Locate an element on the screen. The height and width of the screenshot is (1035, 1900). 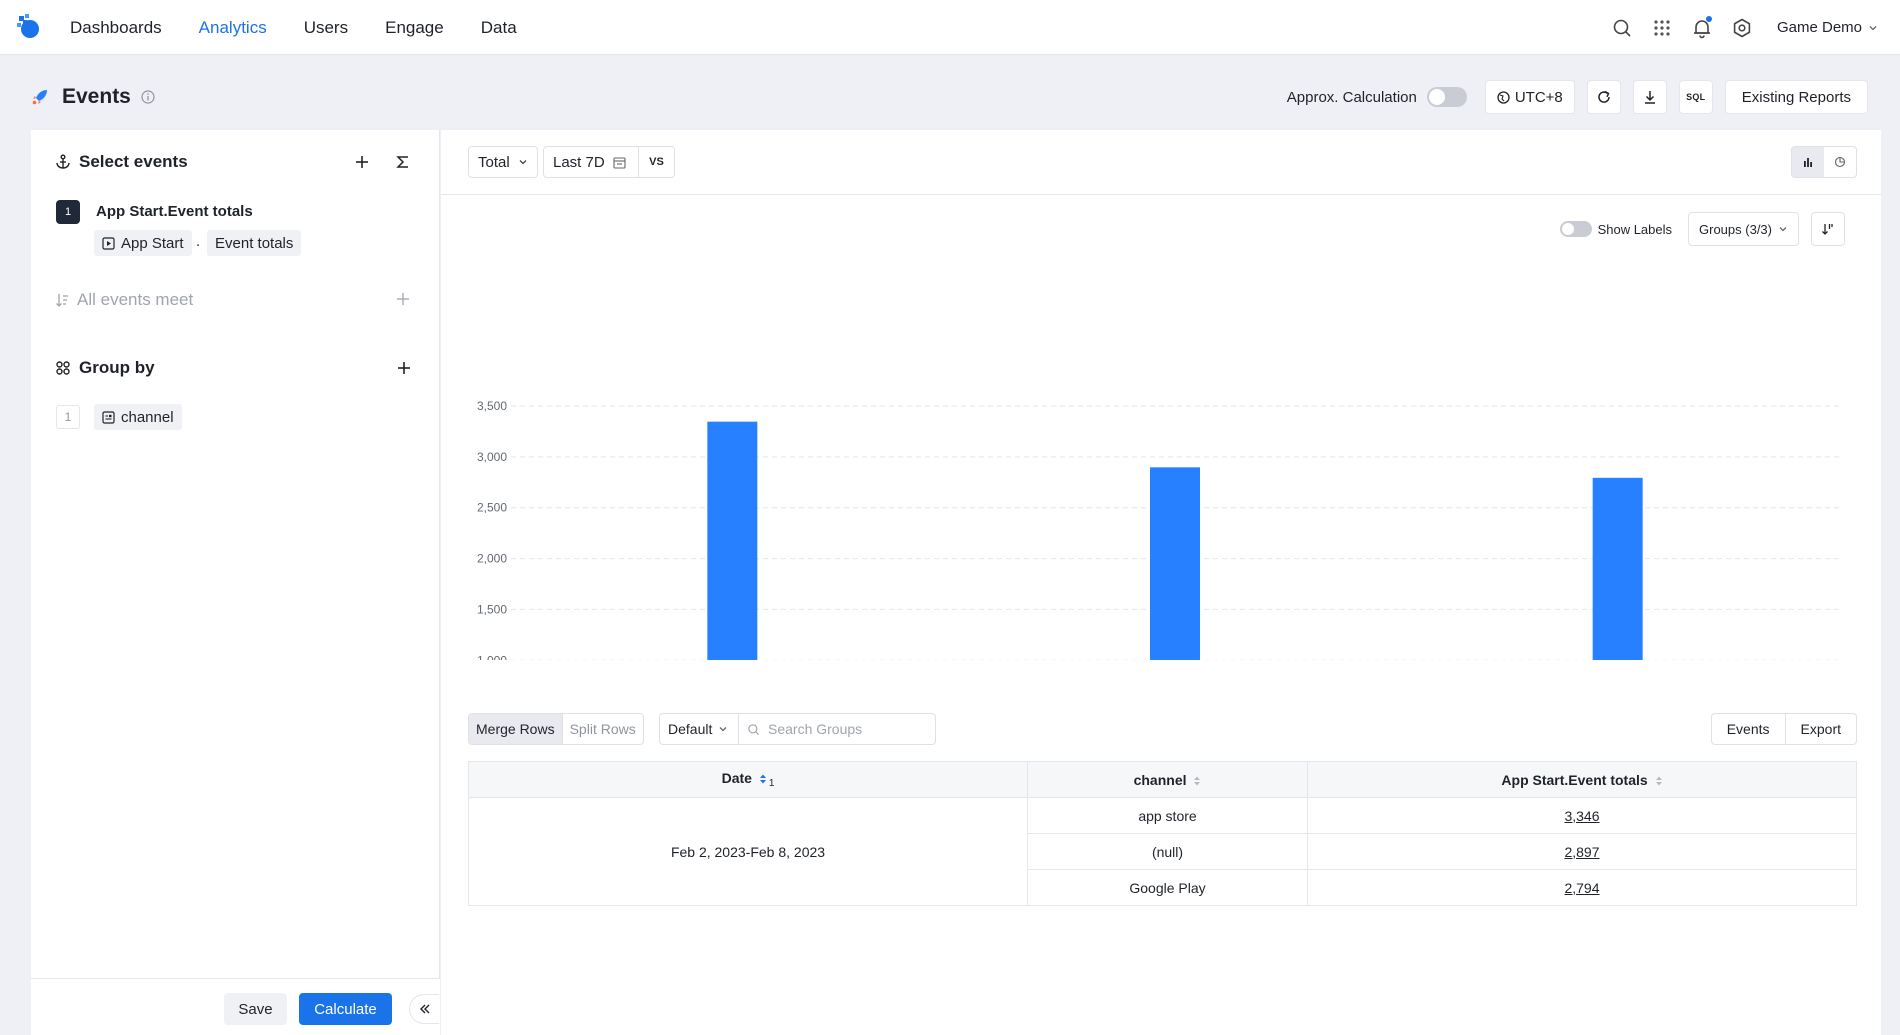
chevron-down-icon is located at coordinates (1873, 27).